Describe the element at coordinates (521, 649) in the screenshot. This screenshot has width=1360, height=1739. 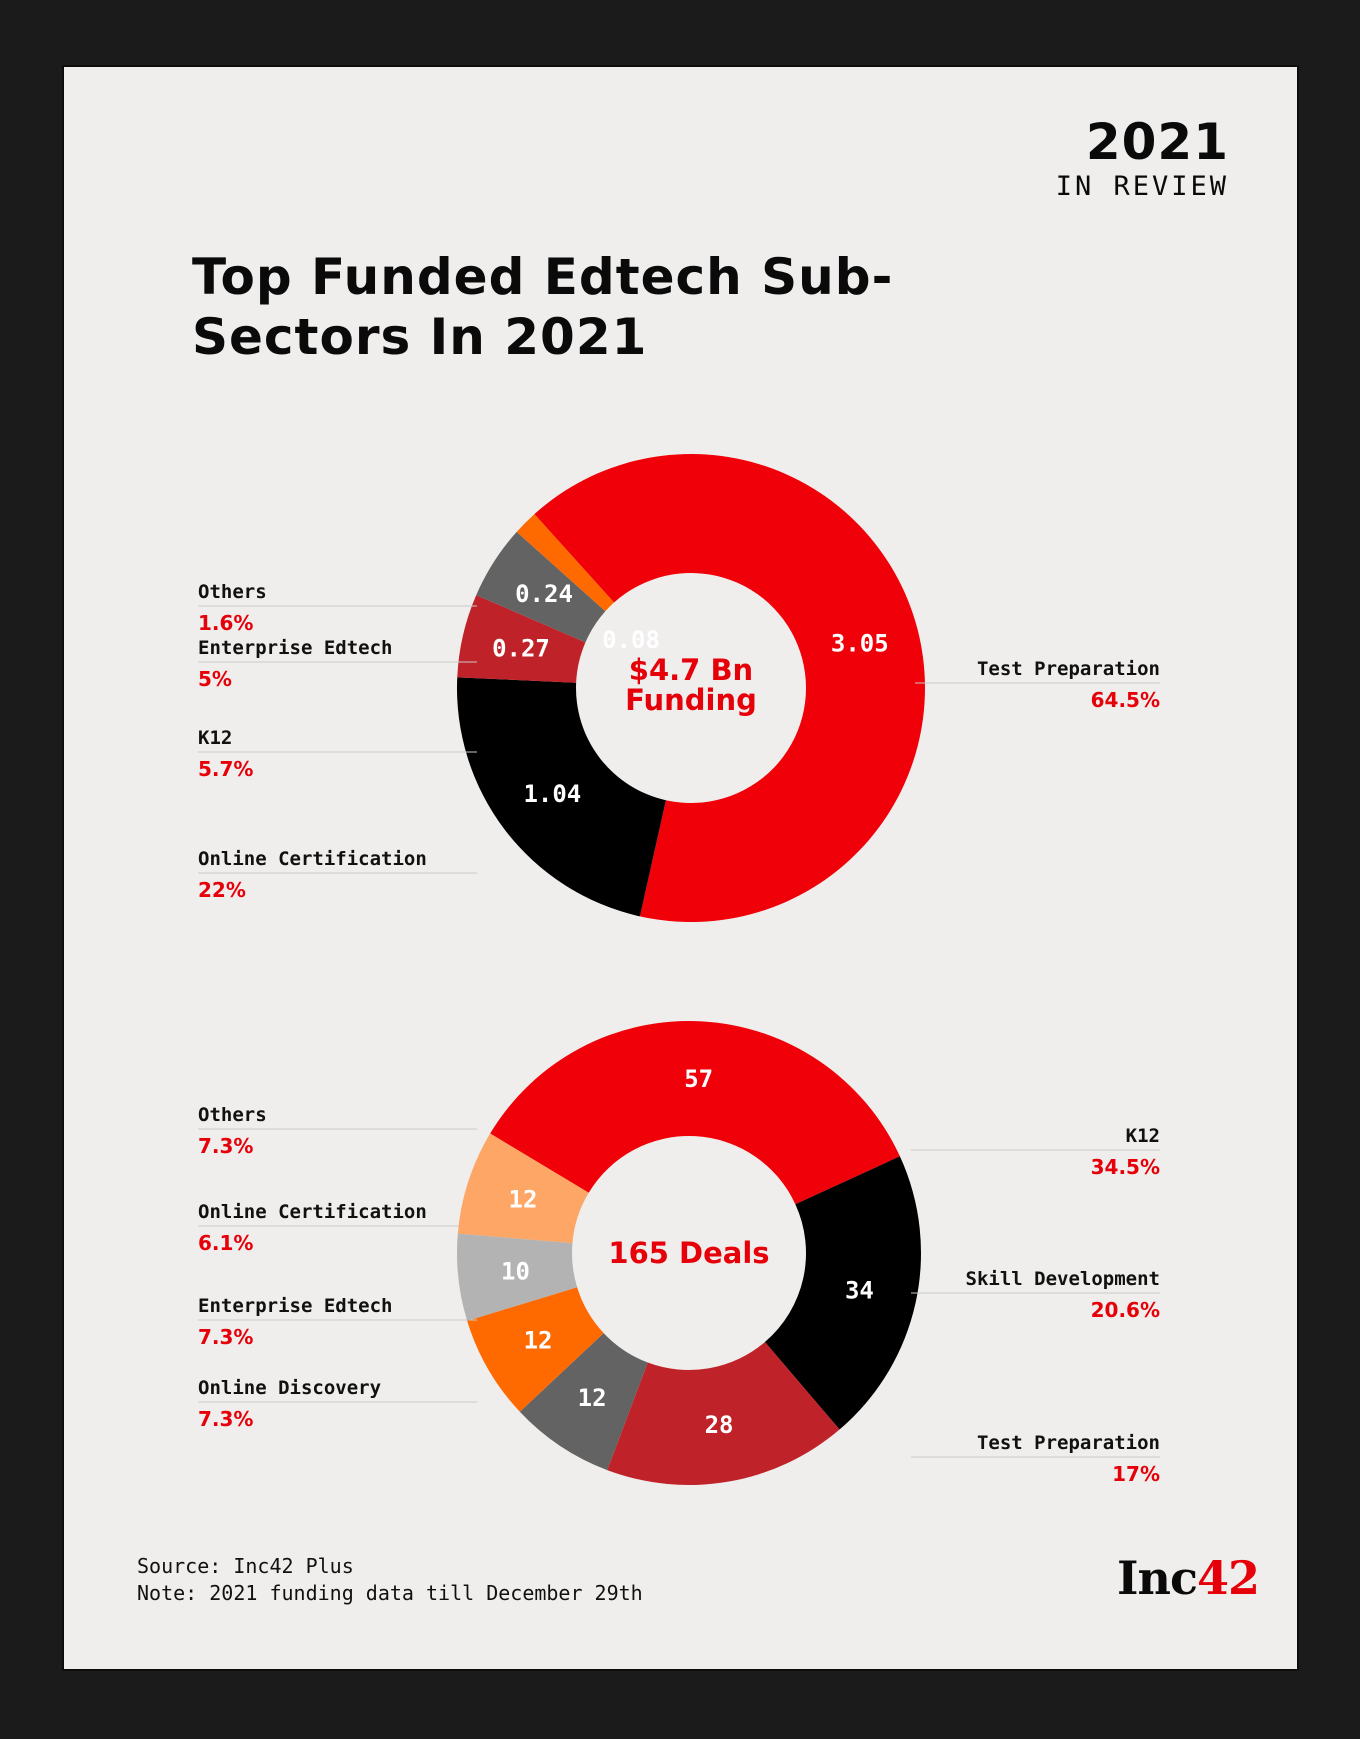
I see `slice-value-label: 0.27` at that location.